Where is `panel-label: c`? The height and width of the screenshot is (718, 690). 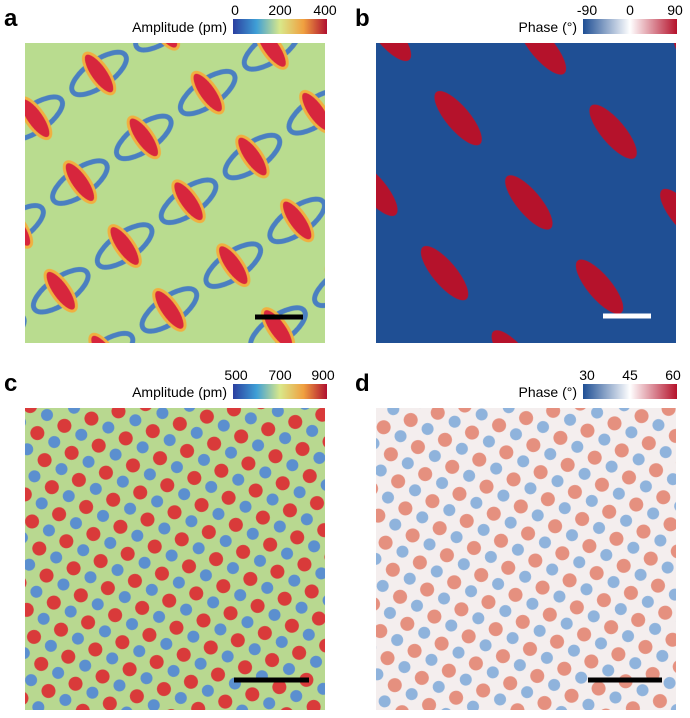
panel-label: c is located at coordinates (10, 383).